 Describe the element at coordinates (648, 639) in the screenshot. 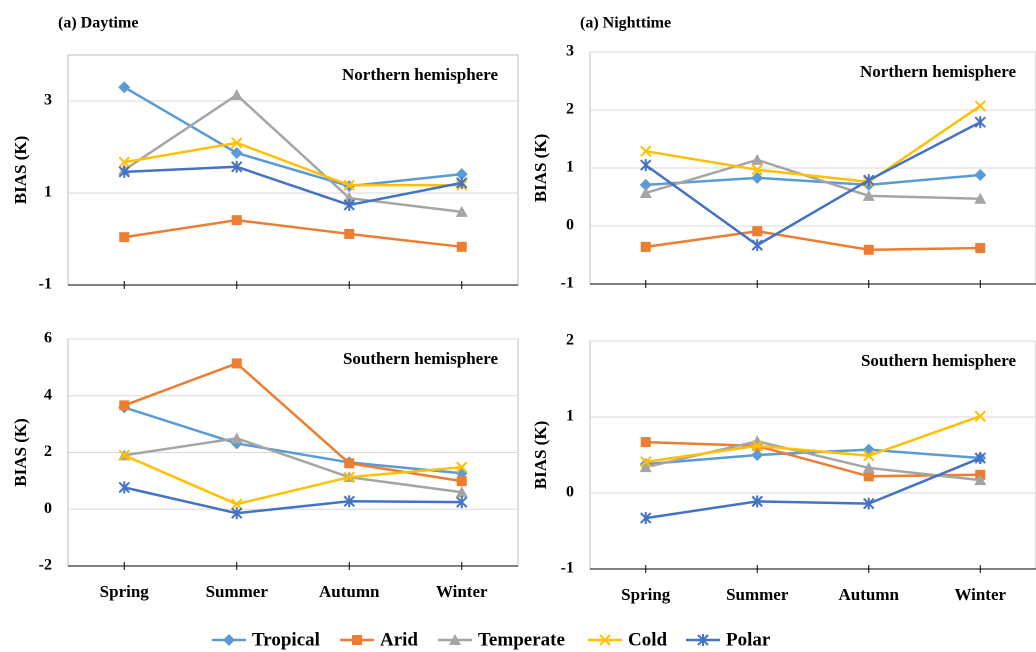

I see `legend-label: Cold` at that location.